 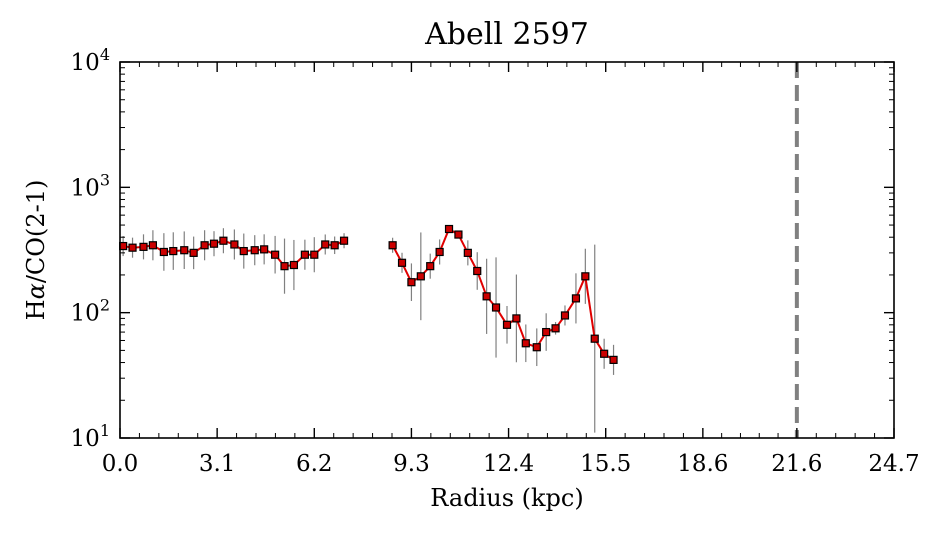 I want to click on x-tick-label: 24.7, so click(x=893, y=464).